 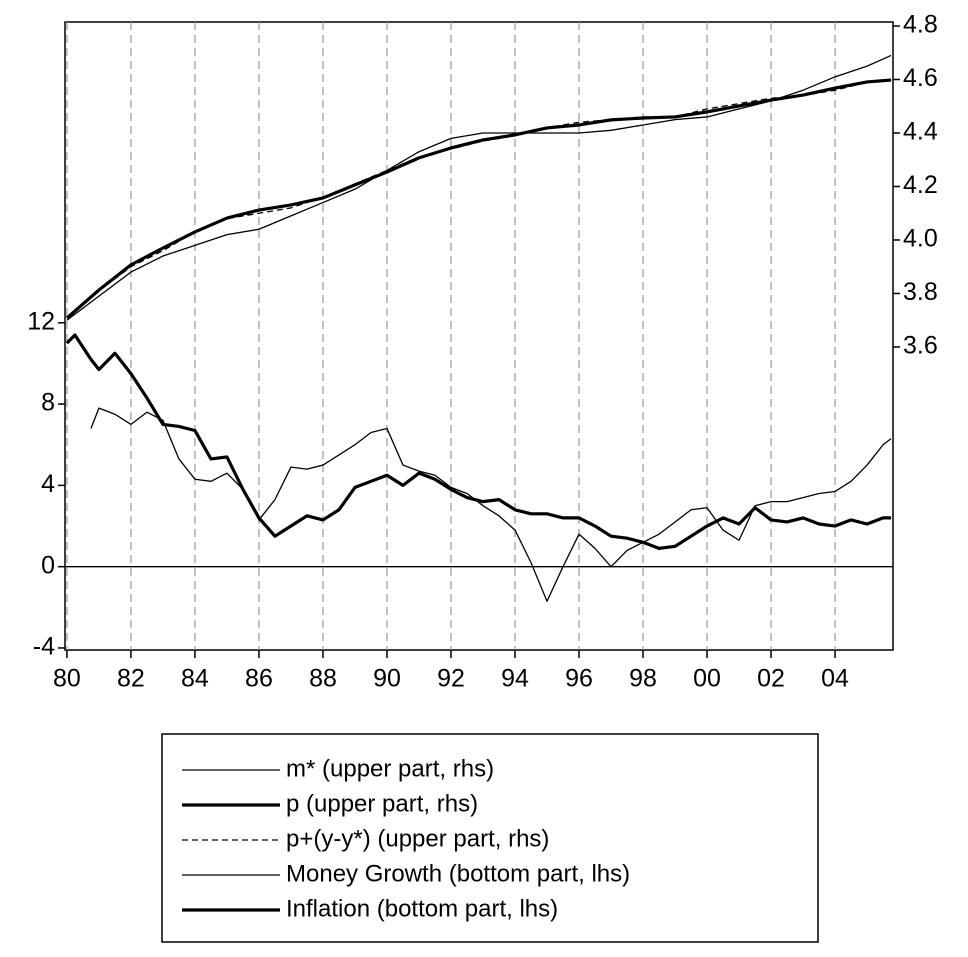 I want to click on y-tick-label: 4, so click(x=48, y=484).